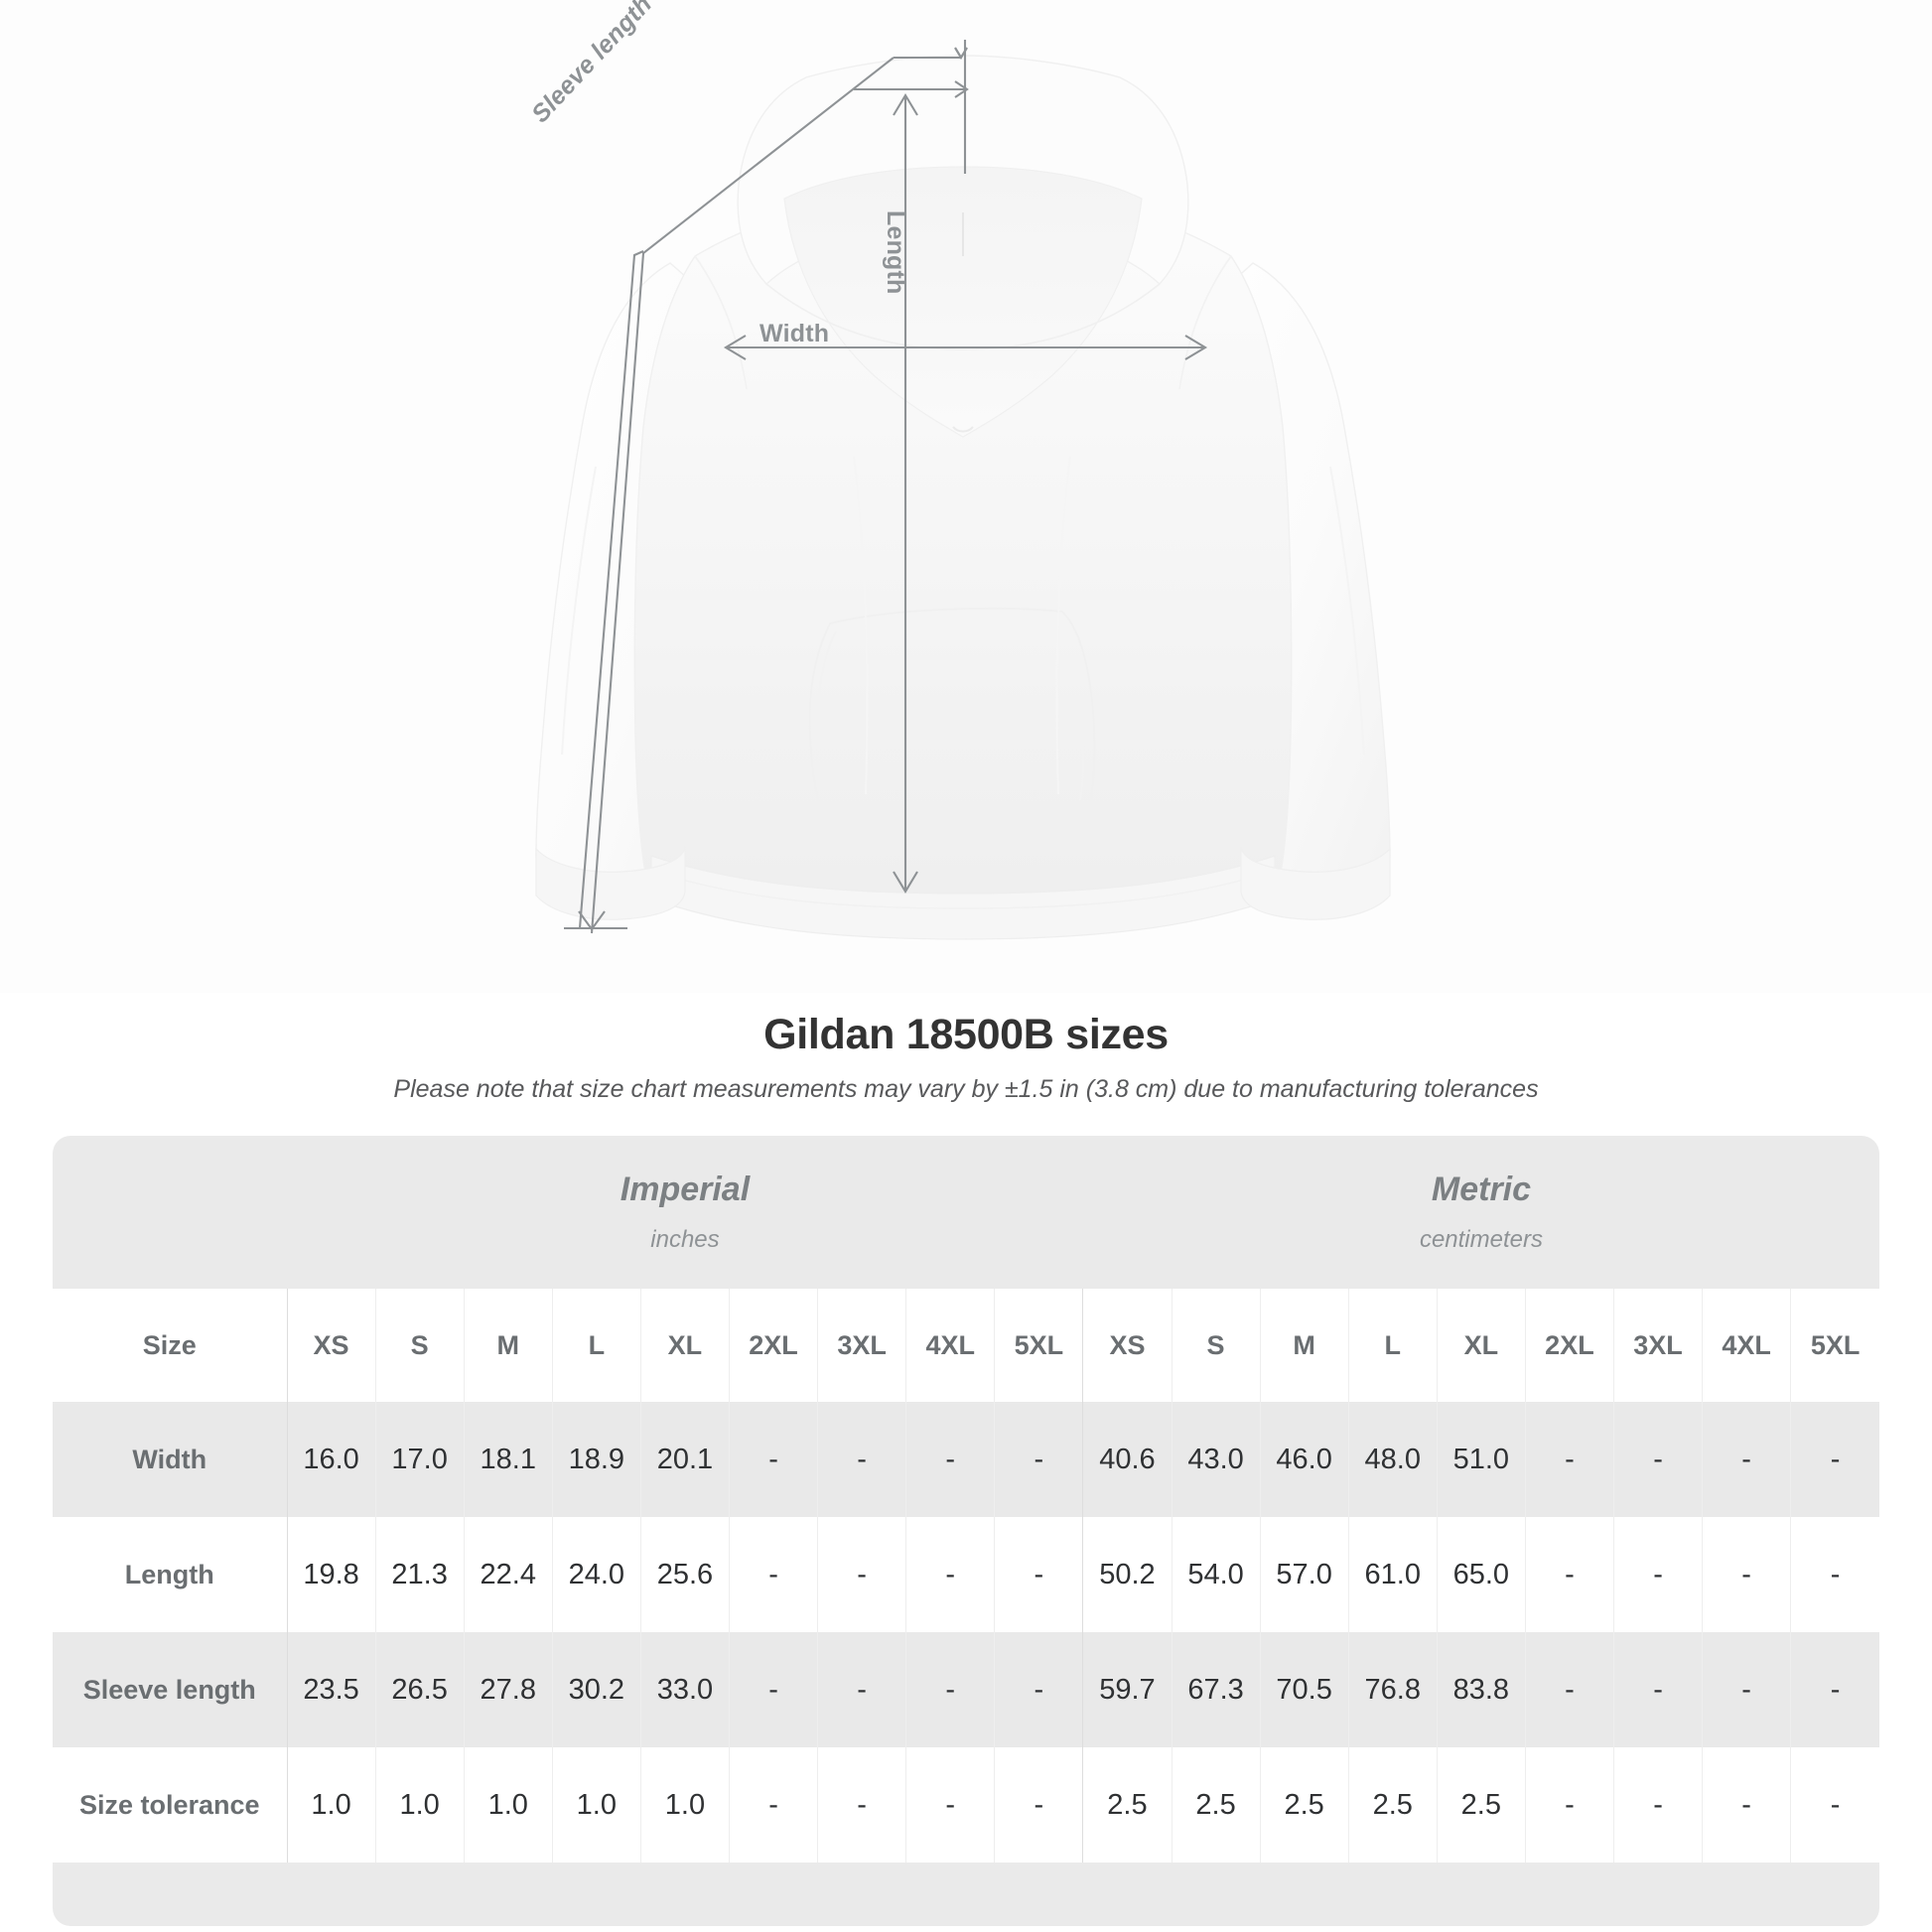 Image resolution: width=1932 pixels, height=1932 pixels. Describe the element at coordinates (170, 1805) in the screenshot. I see `row-label-size-tolerance: Size tolerance` at that location.